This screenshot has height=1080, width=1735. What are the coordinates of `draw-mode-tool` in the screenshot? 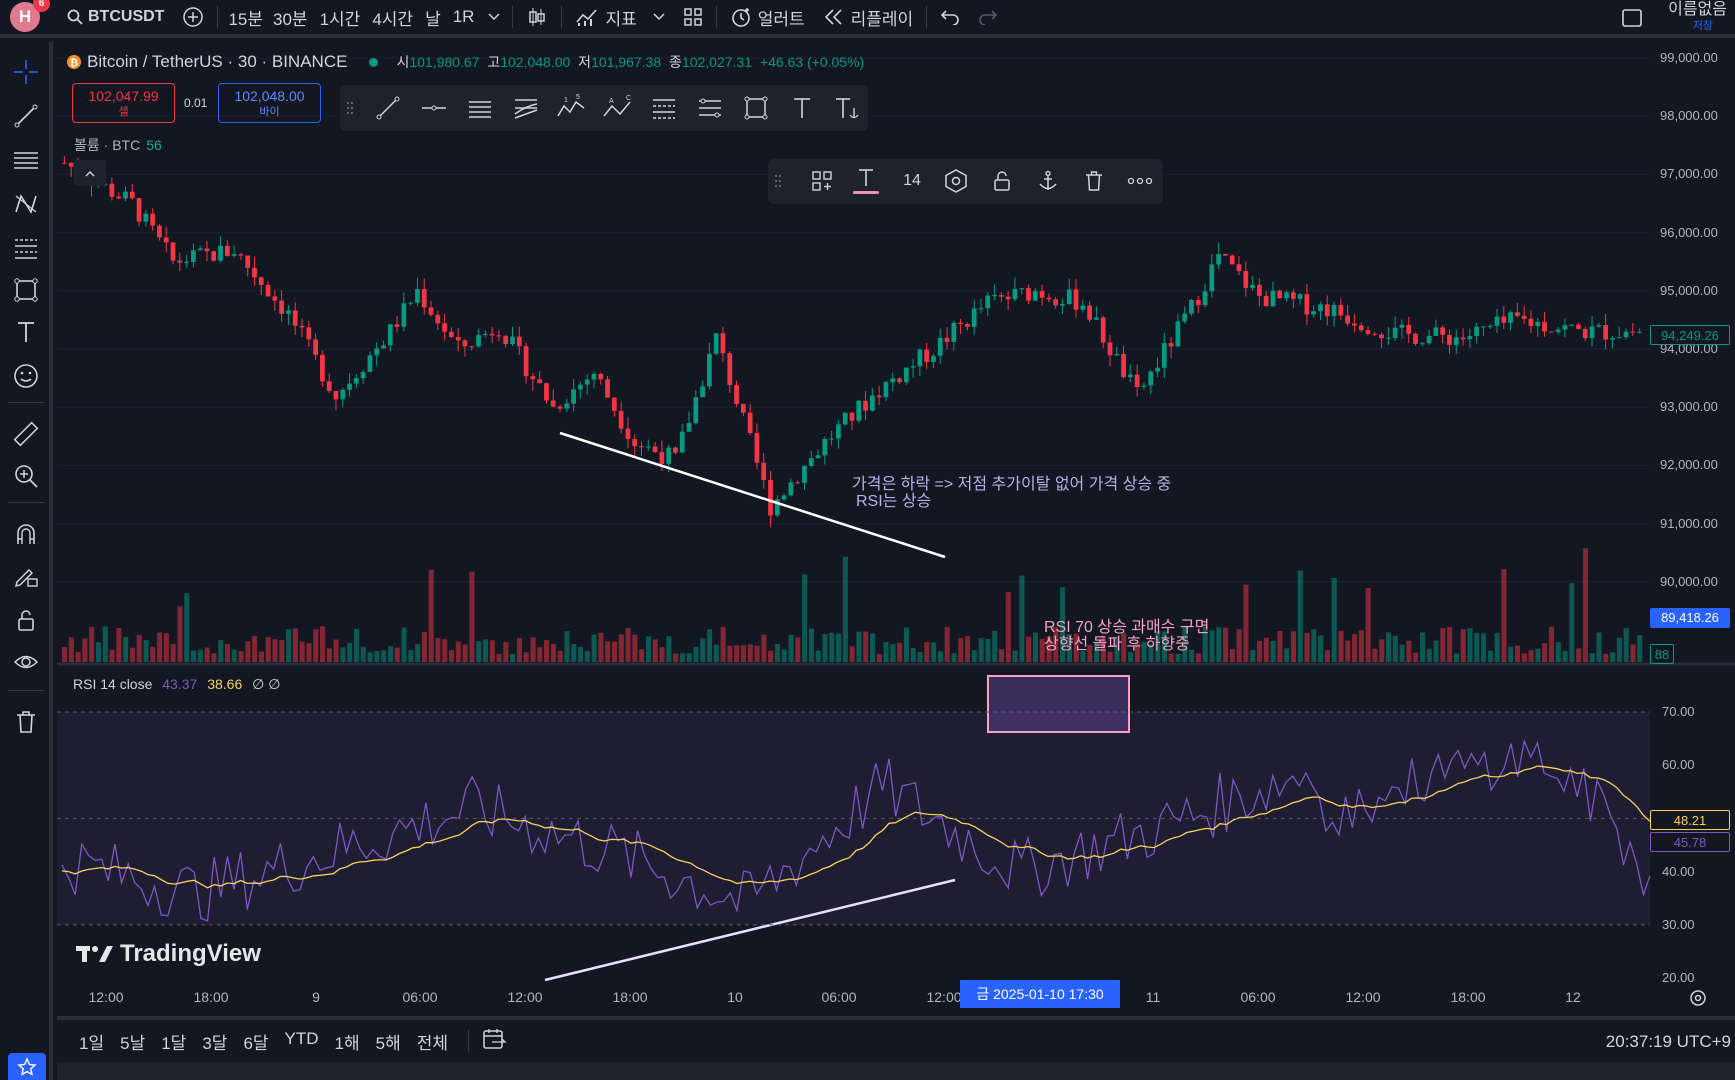 It's located at (26, 576).